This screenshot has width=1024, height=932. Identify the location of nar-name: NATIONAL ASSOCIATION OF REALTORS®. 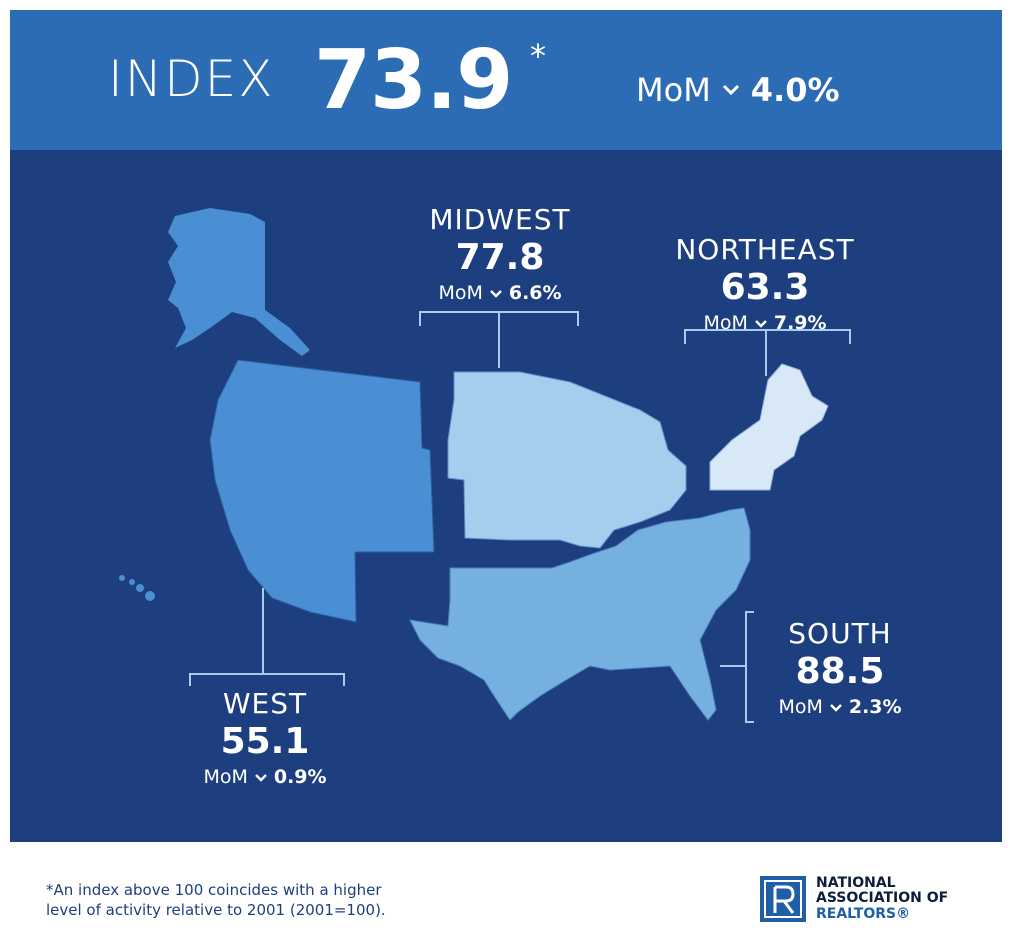
(882, 898).